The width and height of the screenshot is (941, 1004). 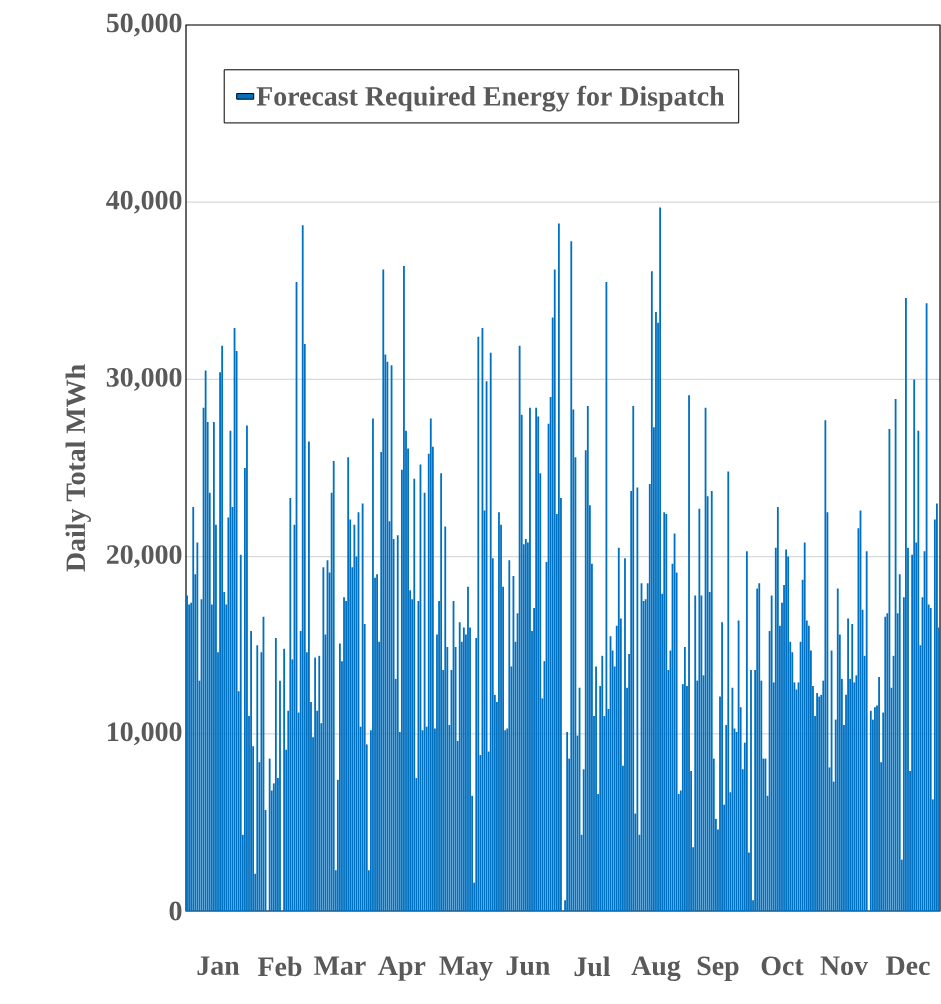 What do you see at coordinates (528, 966) in the screenshot?
I see `x-tick-label: Jun` at bounding box center [528, 966].